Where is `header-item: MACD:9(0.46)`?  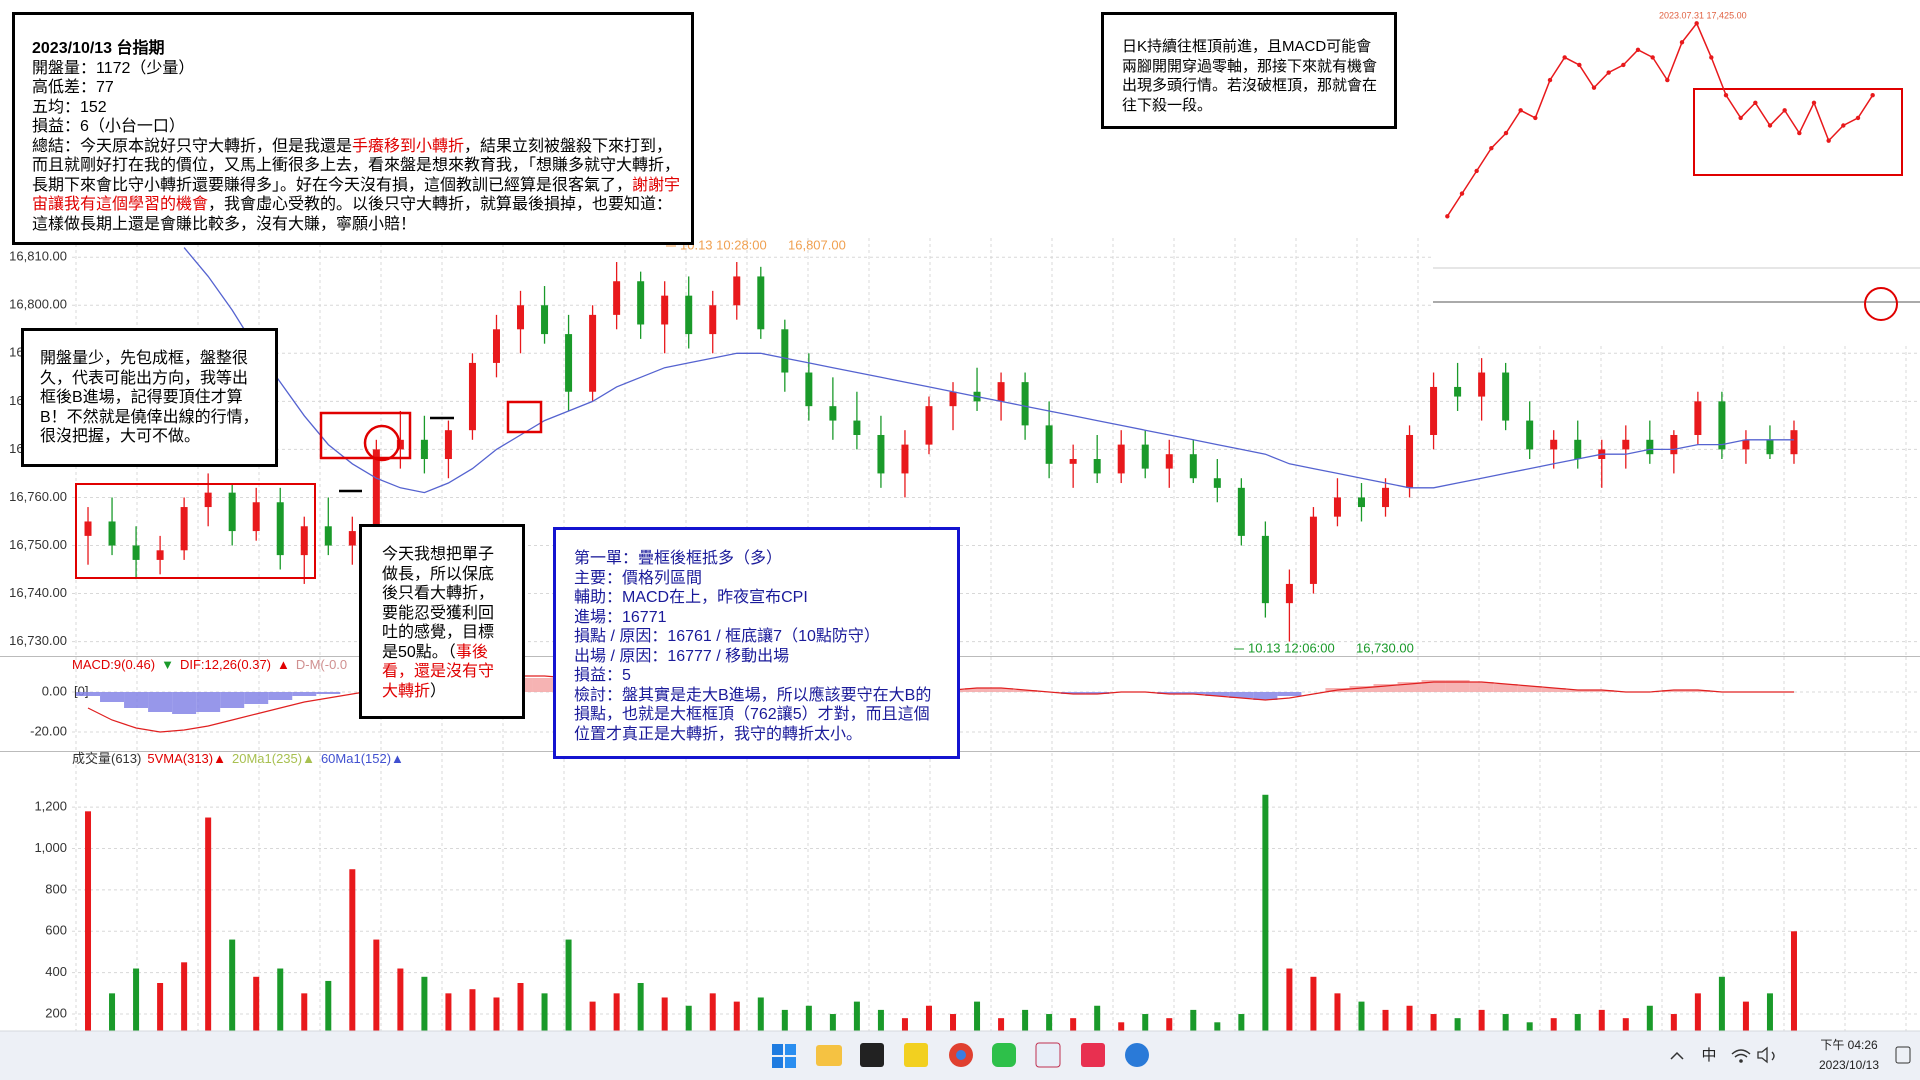
header-item: MACD:9(0.46) is located at coordinates (113, 664).